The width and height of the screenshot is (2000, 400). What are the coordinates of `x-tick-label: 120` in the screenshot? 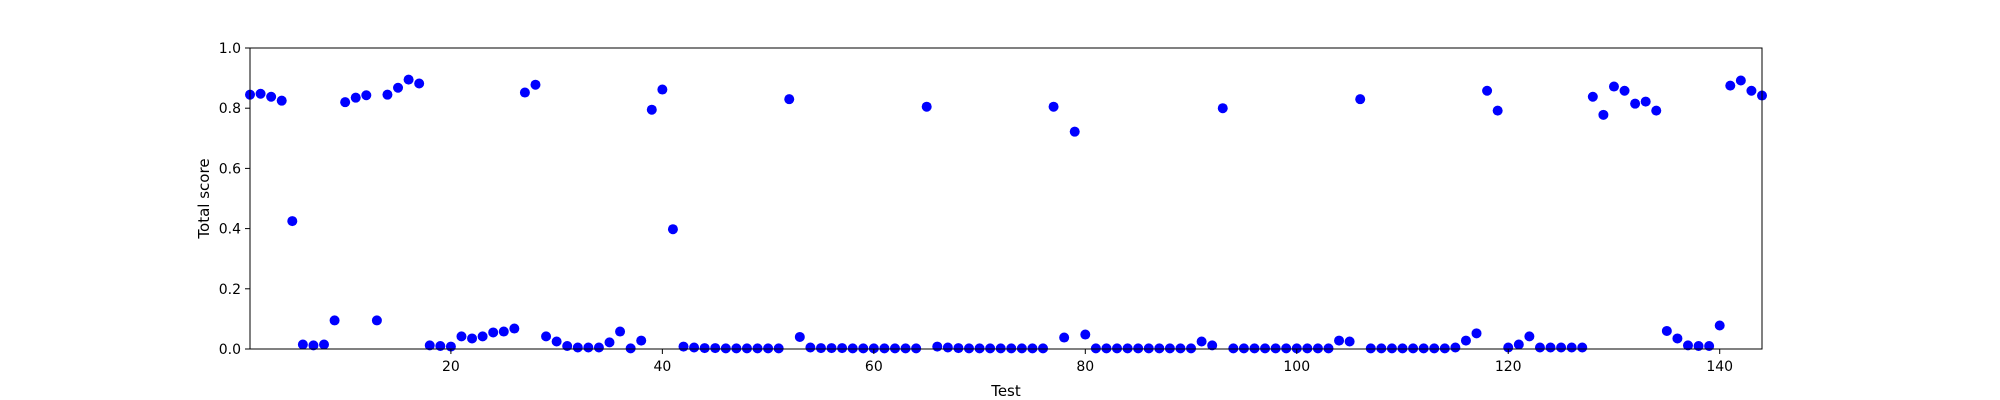 It's located at (1508, 367).